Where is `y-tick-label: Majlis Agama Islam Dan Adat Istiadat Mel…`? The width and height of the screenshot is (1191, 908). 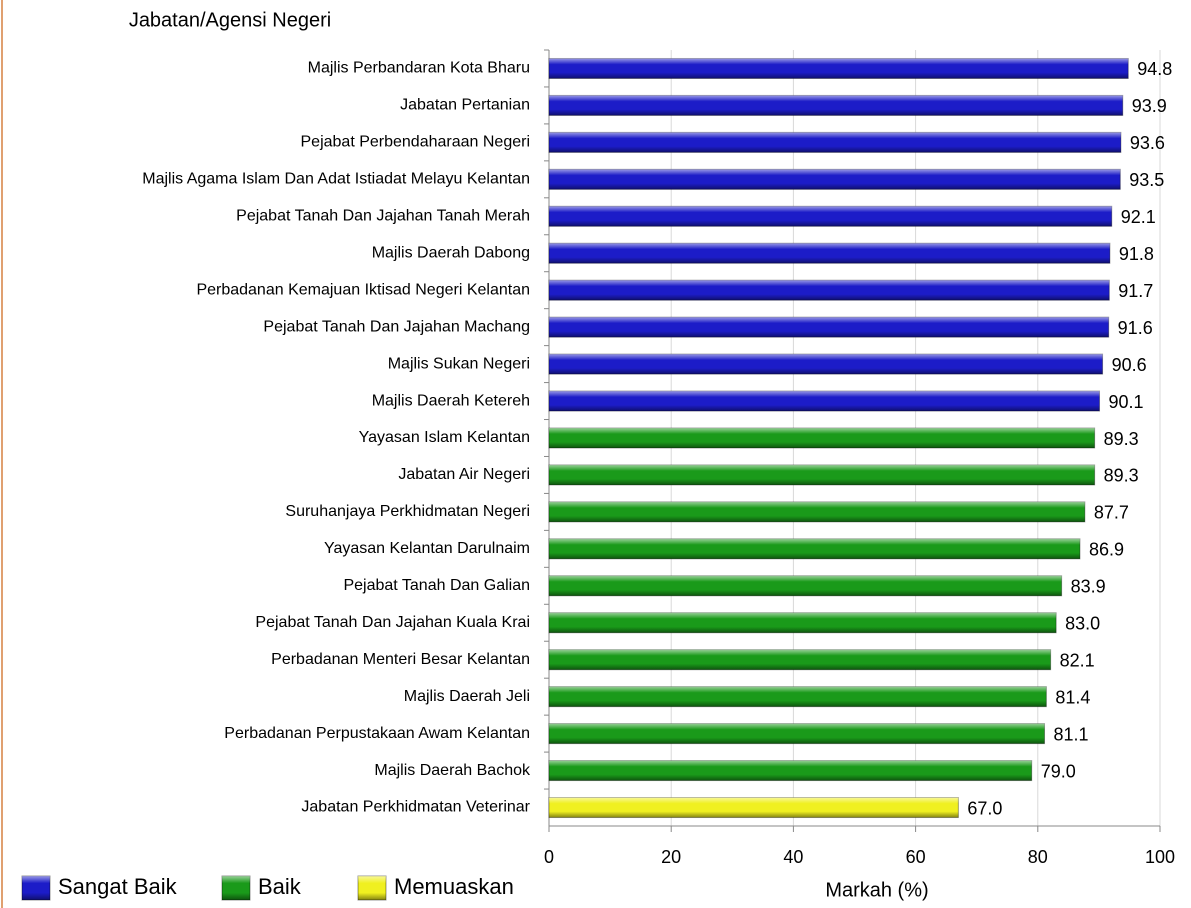 y-tick-label: Majlis Agama Islam Dan Adat Istiadat Mel… is located at coordinates (336, 179).